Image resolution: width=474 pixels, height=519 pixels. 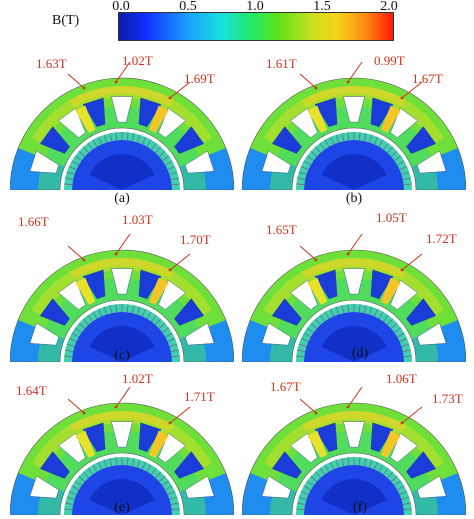 I want to click on field-panel-c: 1.66T 1.03T 1.70T, so click(x=122, y=286).